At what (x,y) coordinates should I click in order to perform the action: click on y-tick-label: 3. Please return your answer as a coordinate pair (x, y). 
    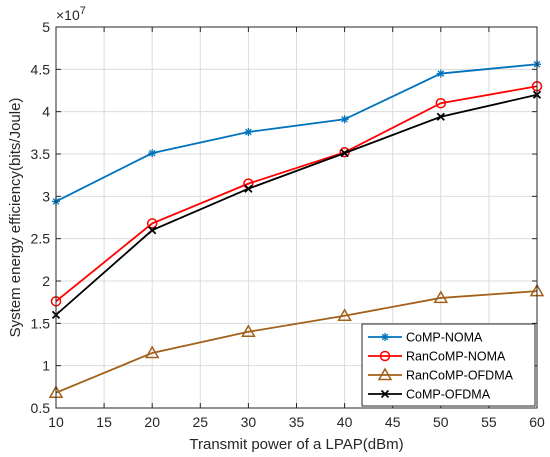
    Looking at the image, I should click on (46, 196).